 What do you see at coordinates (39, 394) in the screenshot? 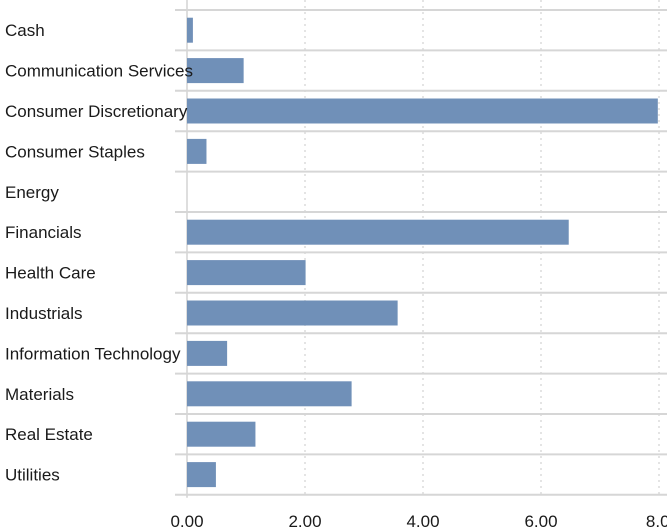
I see `category-label: Materials` at bounding box center [39, 394].